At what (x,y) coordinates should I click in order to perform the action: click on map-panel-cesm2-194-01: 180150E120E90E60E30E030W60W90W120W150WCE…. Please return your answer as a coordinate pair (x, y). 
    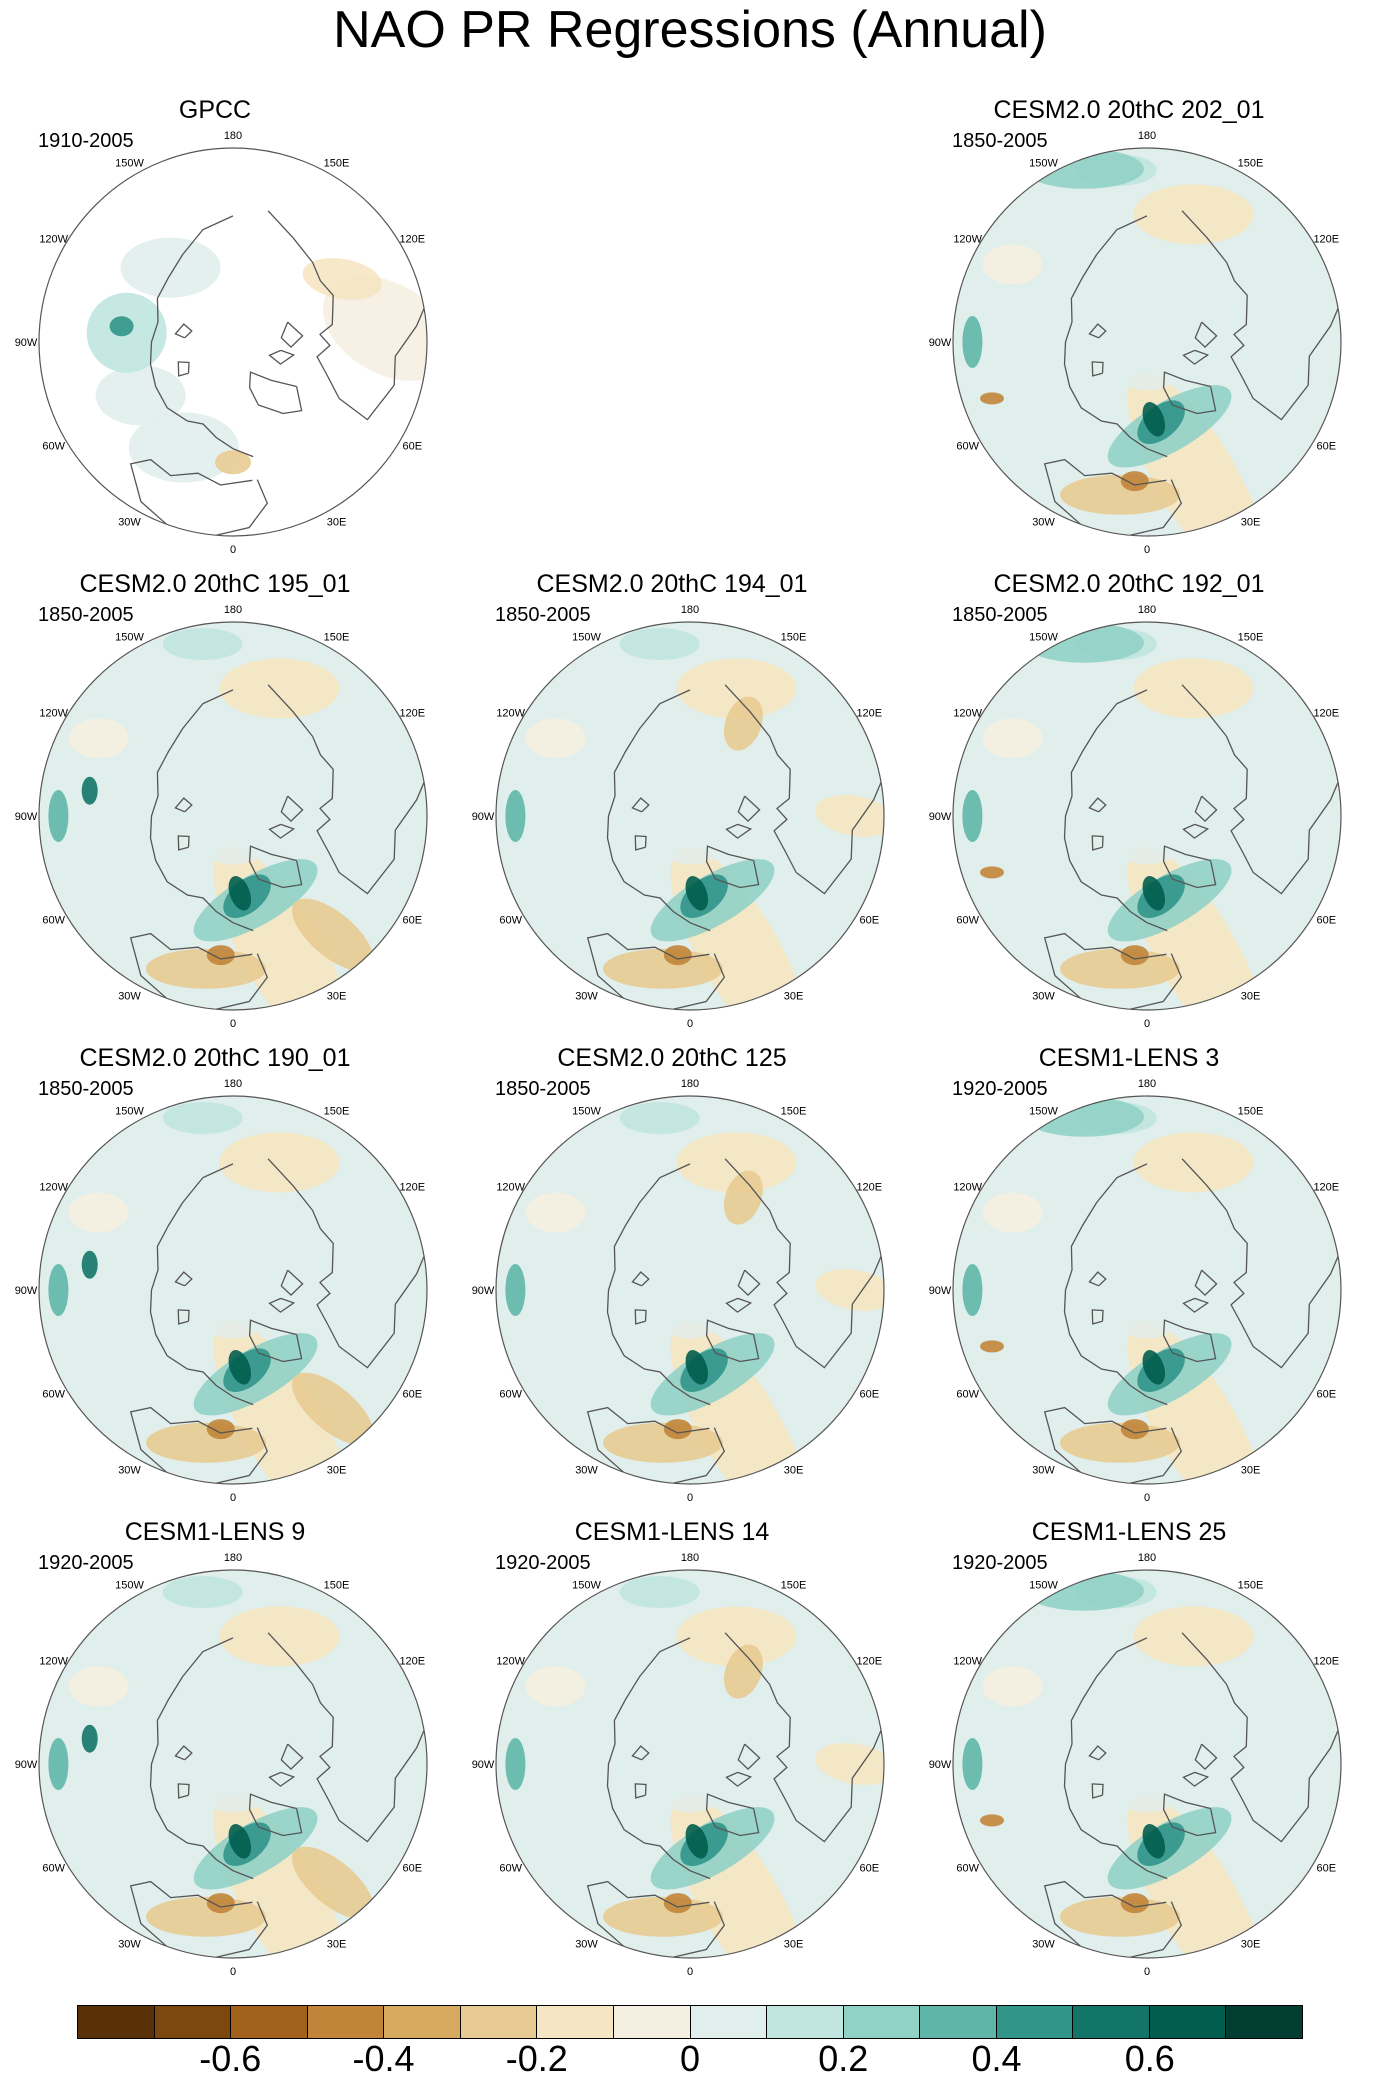
    Looking at the image, I should click on (672, 799).